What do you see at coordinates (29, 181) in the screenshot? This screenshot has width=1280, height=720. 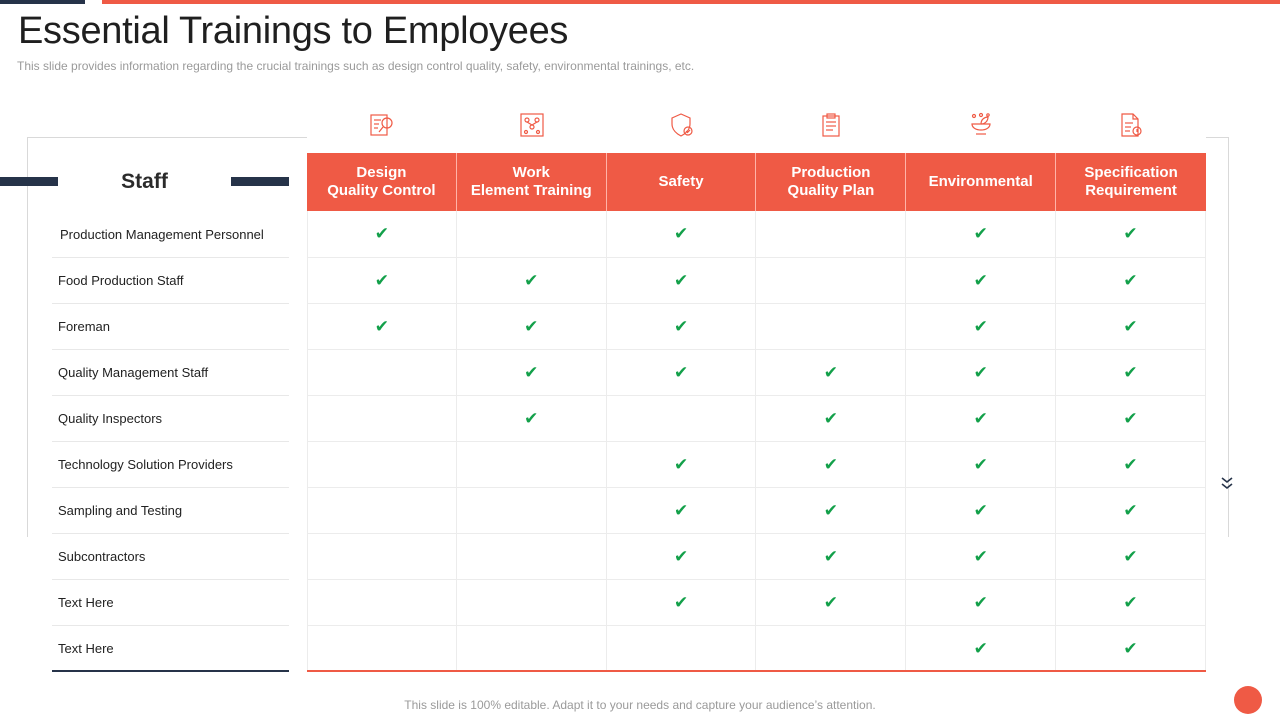 I see `staff-header-bar-left` at bounding box center [29, 181].